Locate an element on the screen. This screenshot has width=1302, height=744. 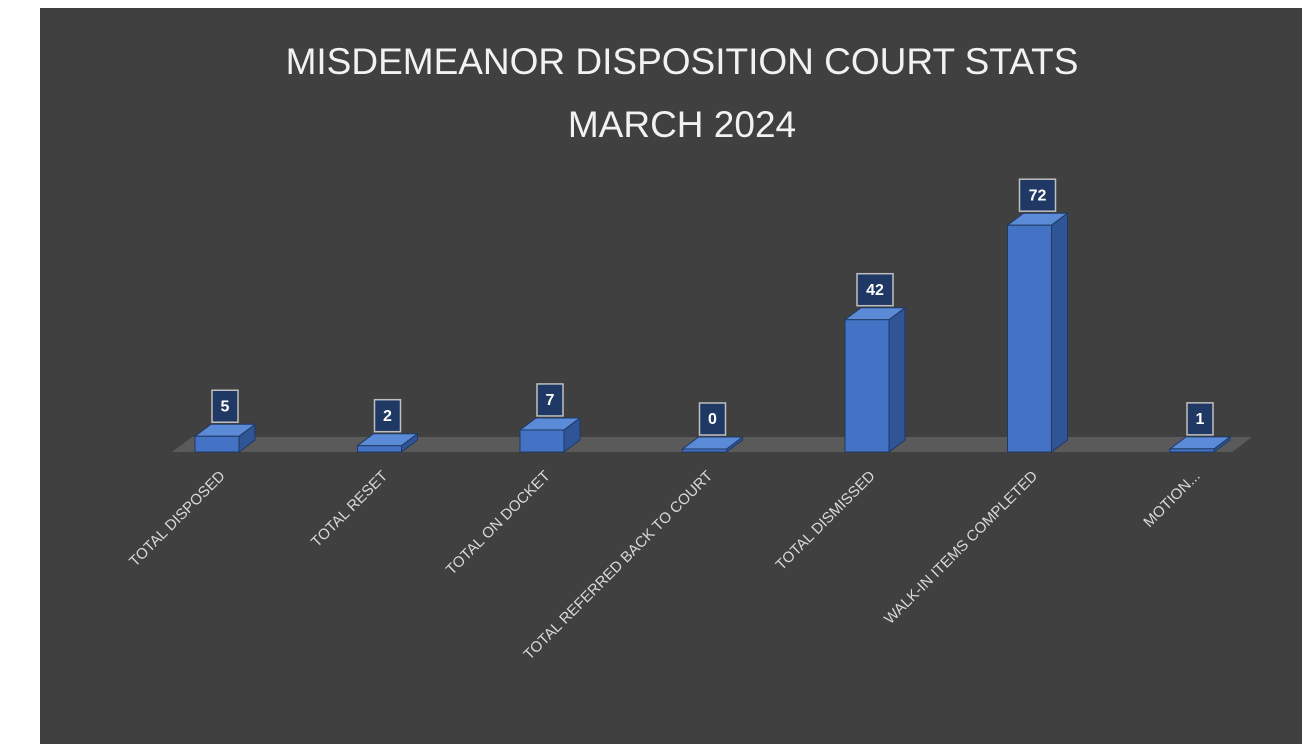
value-label: 1 is located at coordinates (1200, 419).